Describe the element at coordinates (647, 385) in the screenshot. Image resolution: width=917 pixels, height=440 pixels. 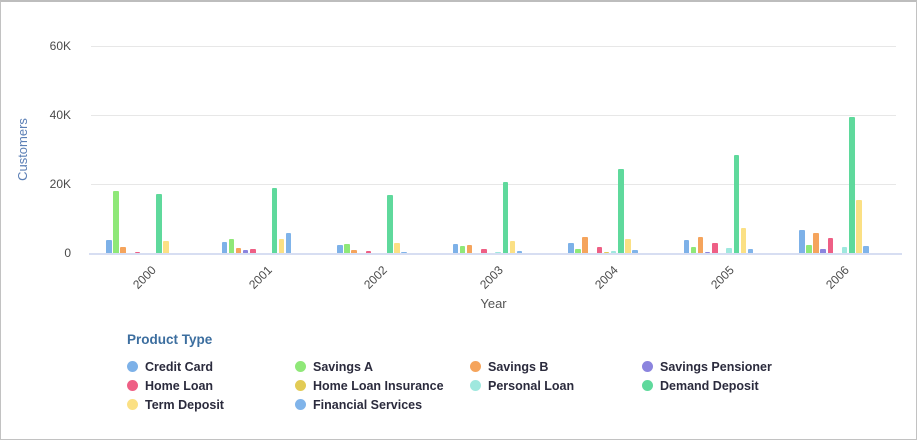
I see `demand-deposit-marker-icon` at that location.